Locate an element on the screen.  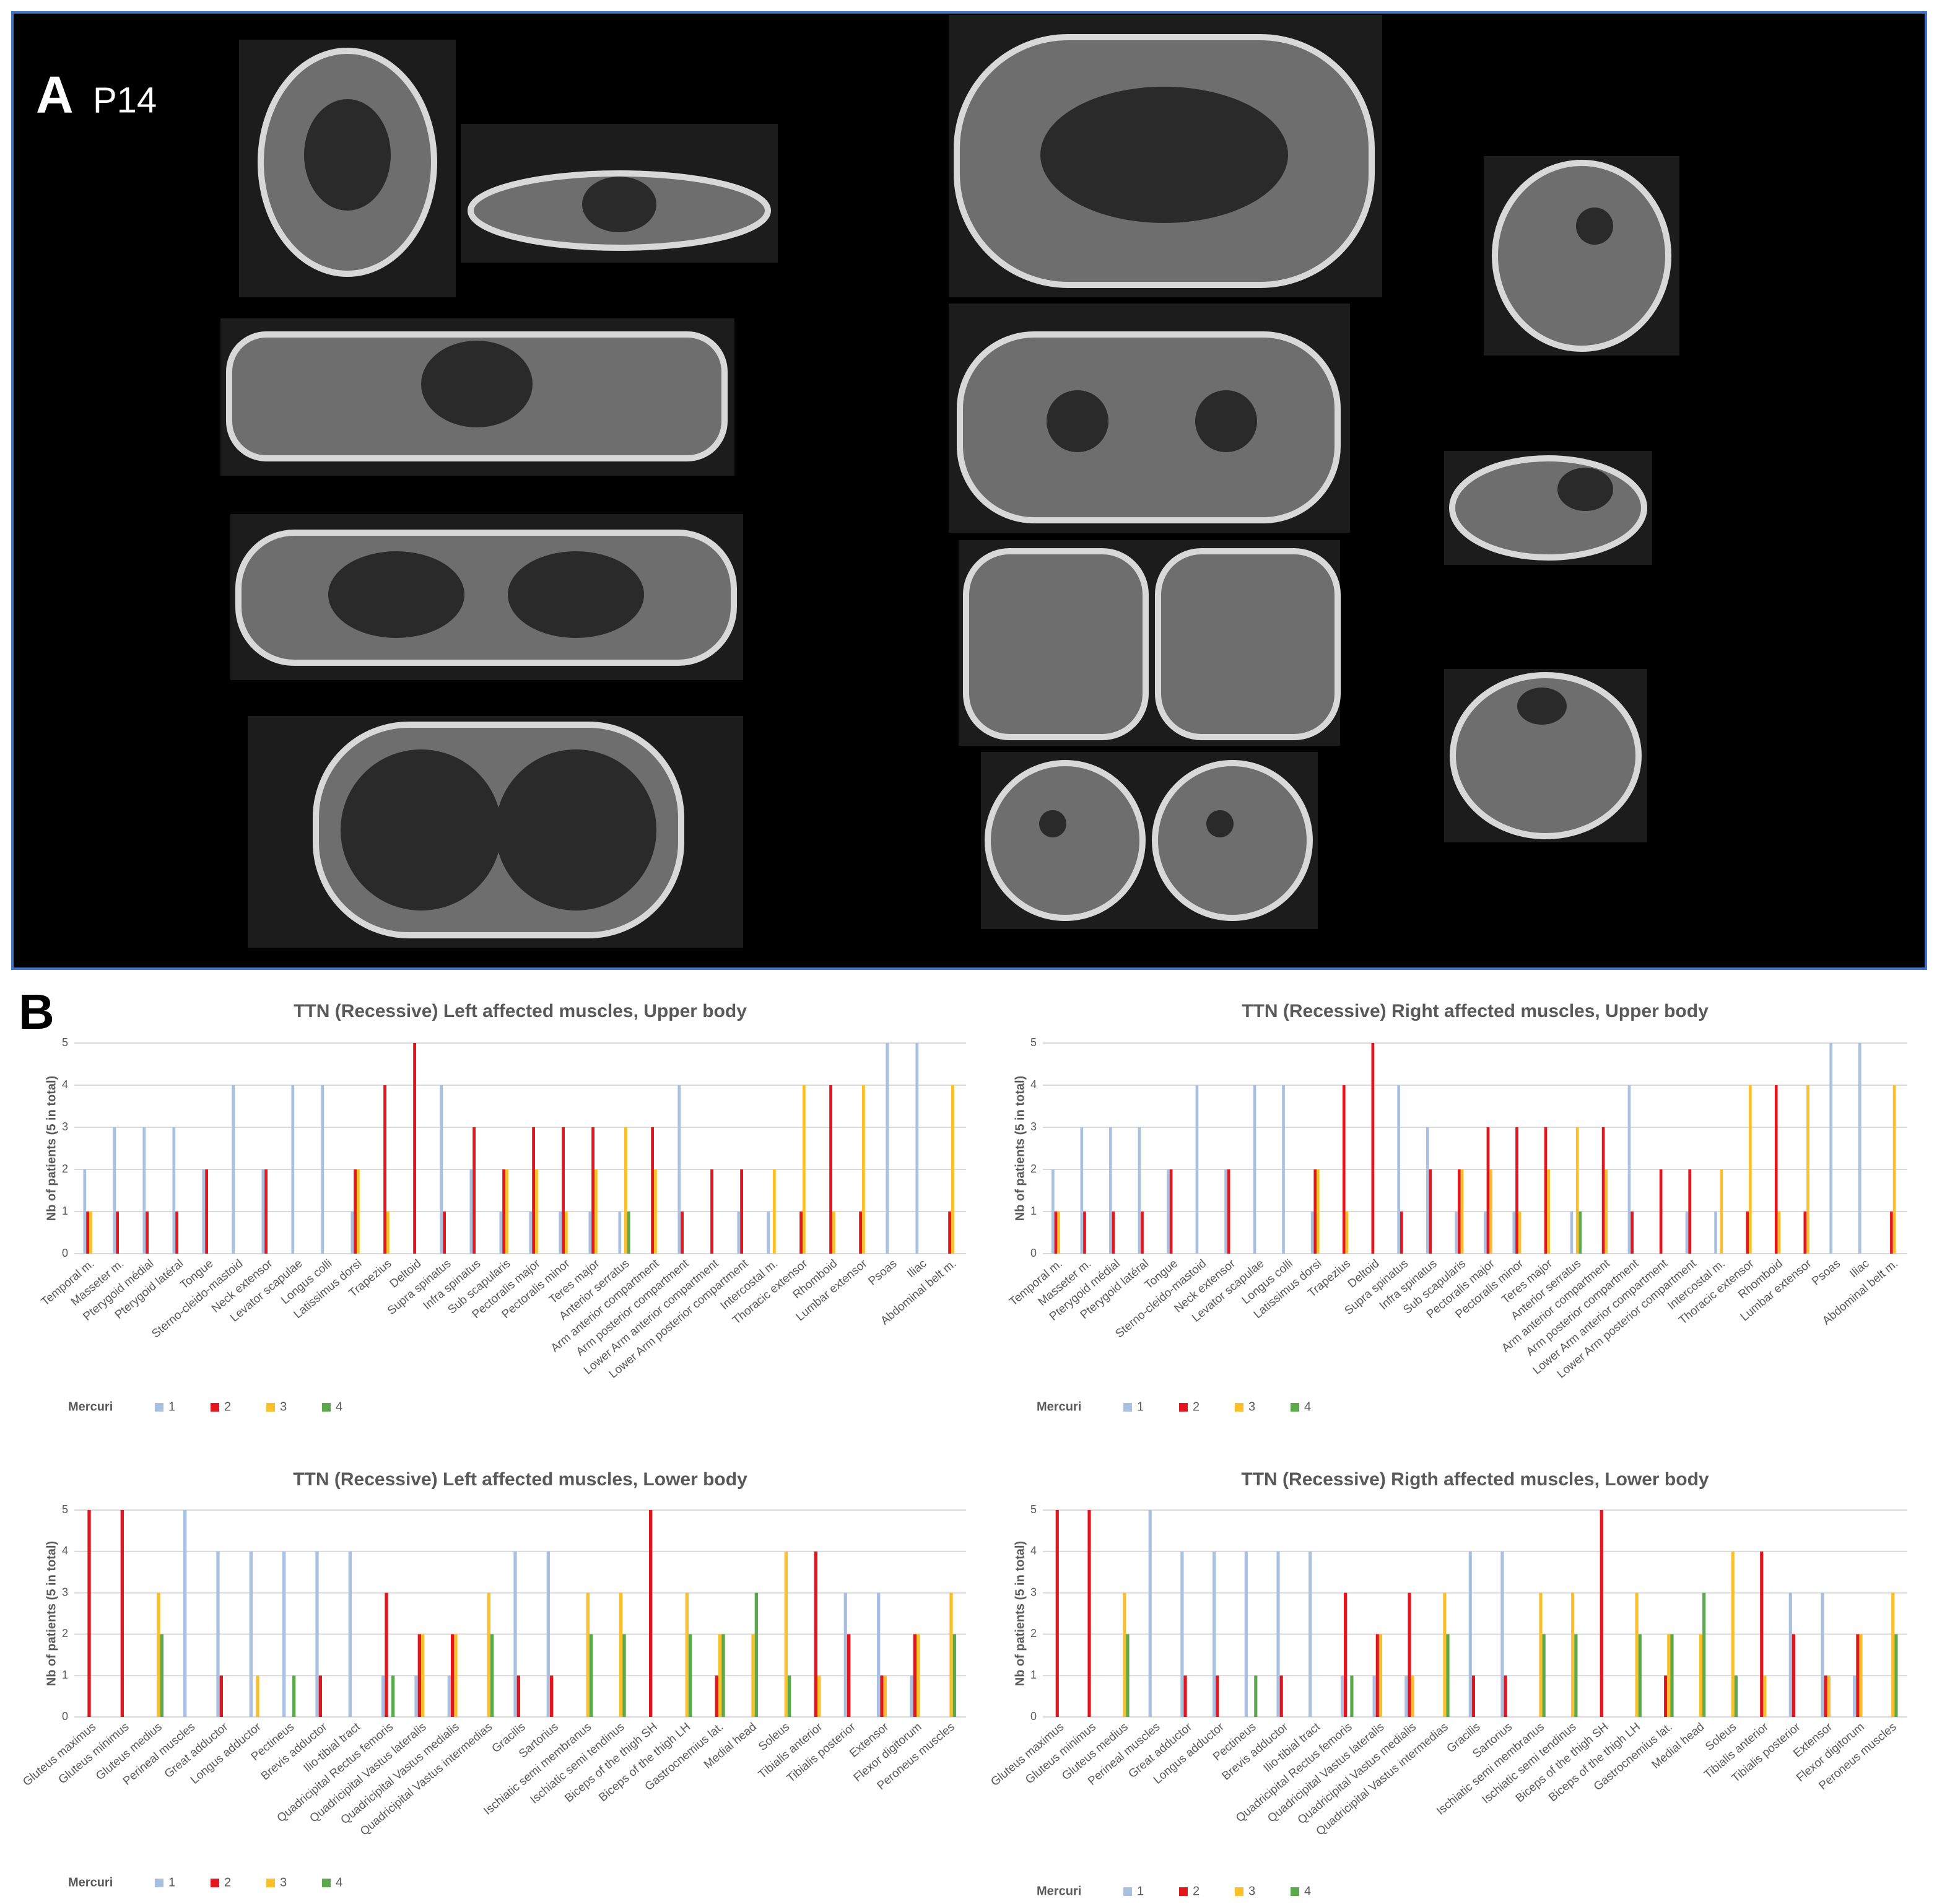
legend-label: 1 is located at coordinates (1140, 1891).